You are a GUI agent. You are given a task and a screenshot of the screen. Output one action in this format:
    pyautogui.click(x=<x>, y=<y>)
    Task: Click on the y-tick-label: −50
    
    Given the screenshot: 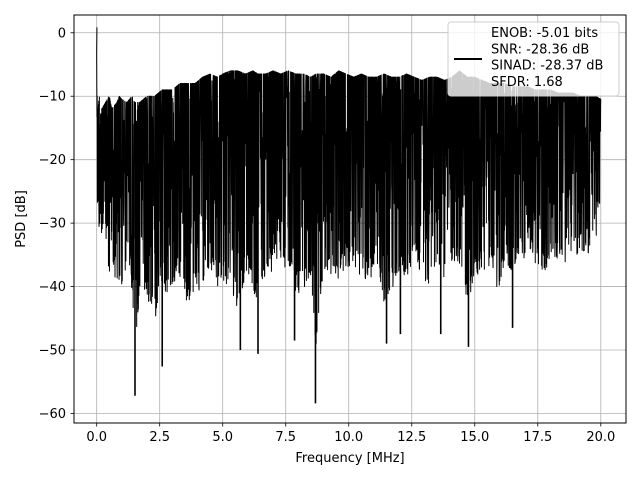 What is the action you would take?
    pyautogui.click(x=52, y=351)
    